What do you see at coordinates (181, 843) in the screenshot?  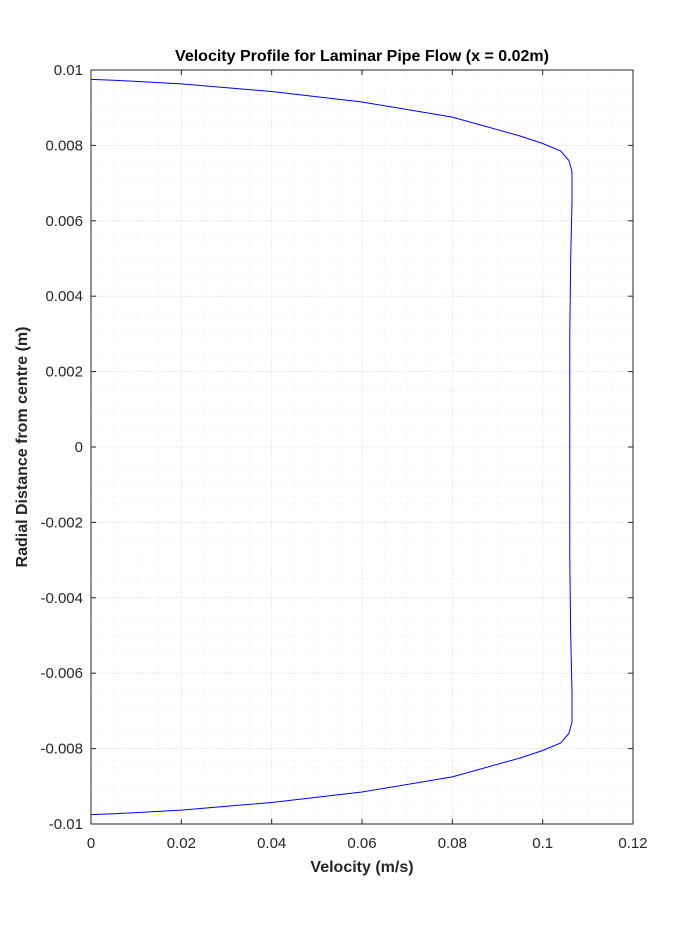 I see `x-tick-label: 0.02` at bounding box center [181, 843].